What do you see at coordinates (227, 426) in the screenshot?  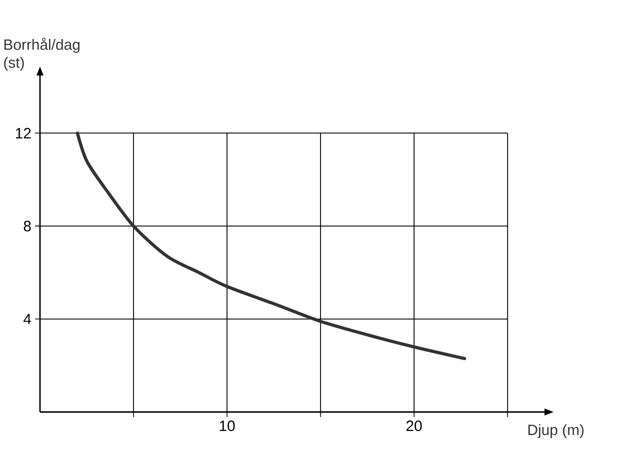 I see `x-tick-label: 10` at bounding box center [227, 426].